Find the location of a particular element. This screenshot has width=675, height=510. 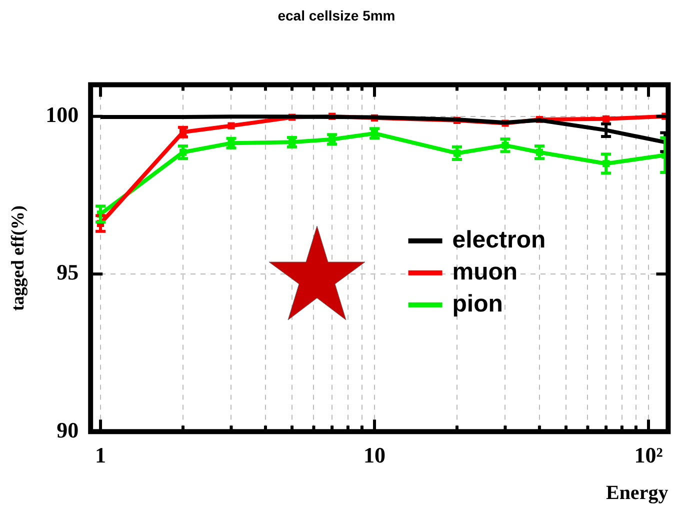

legend-label: muon is located at coordinates (485, 272).